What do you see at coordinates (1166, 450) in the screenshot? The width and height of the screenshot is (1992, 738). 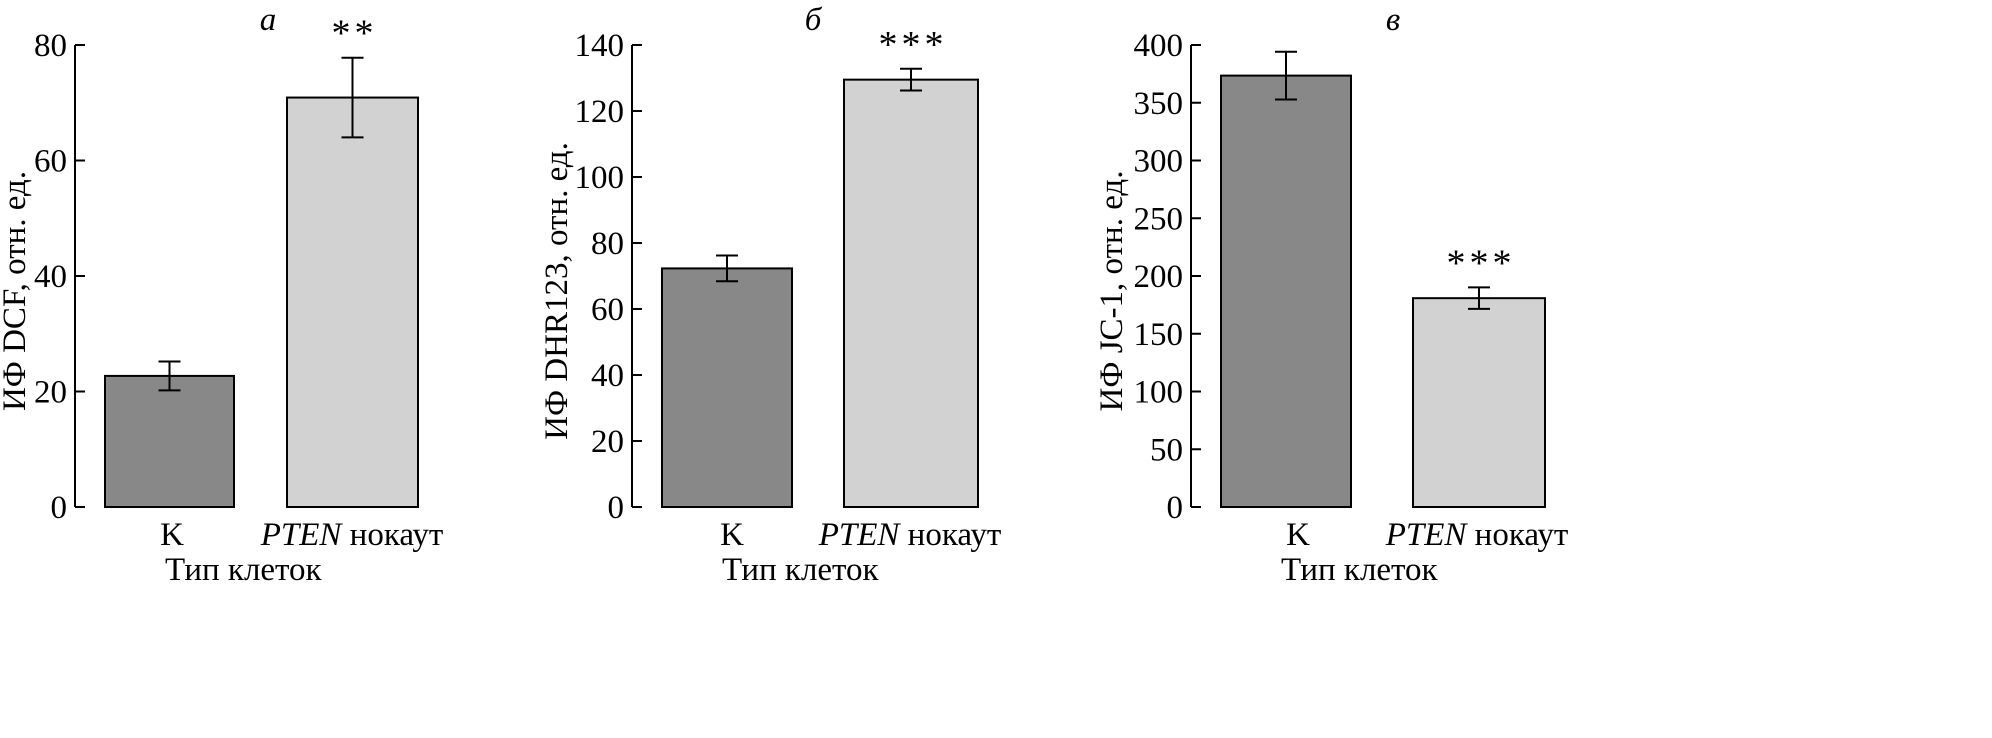 I see `y-tick-label: 50` at bounding box center [1166, 450].